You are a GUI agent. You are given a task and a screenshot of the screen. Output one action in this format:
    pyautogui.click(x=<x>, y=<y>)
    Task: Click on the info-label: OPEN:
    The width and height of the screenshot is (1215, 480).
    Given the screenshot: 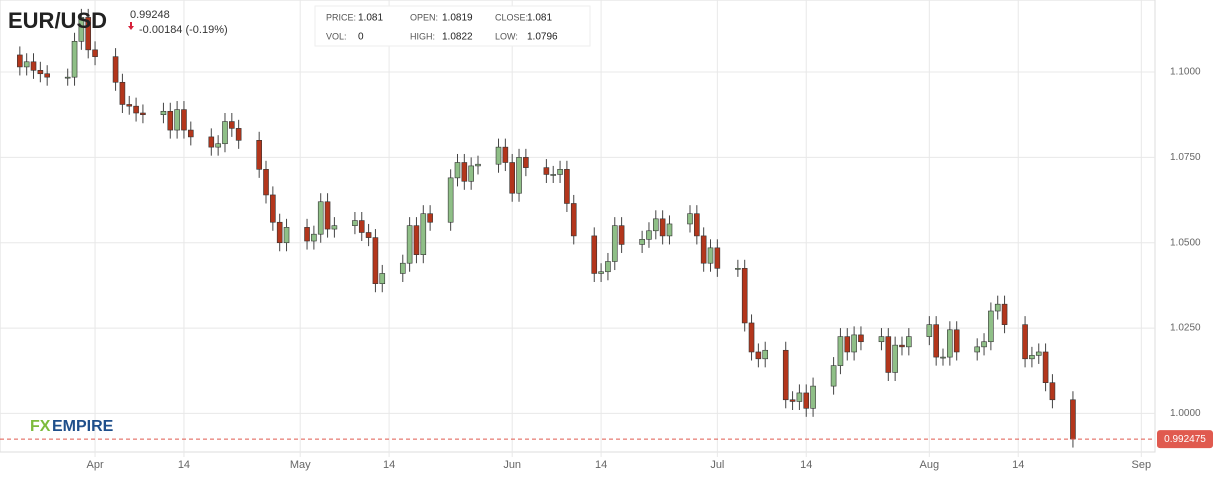 What is the action you would take?
    pyautogui.click(x=424, y=17)
    